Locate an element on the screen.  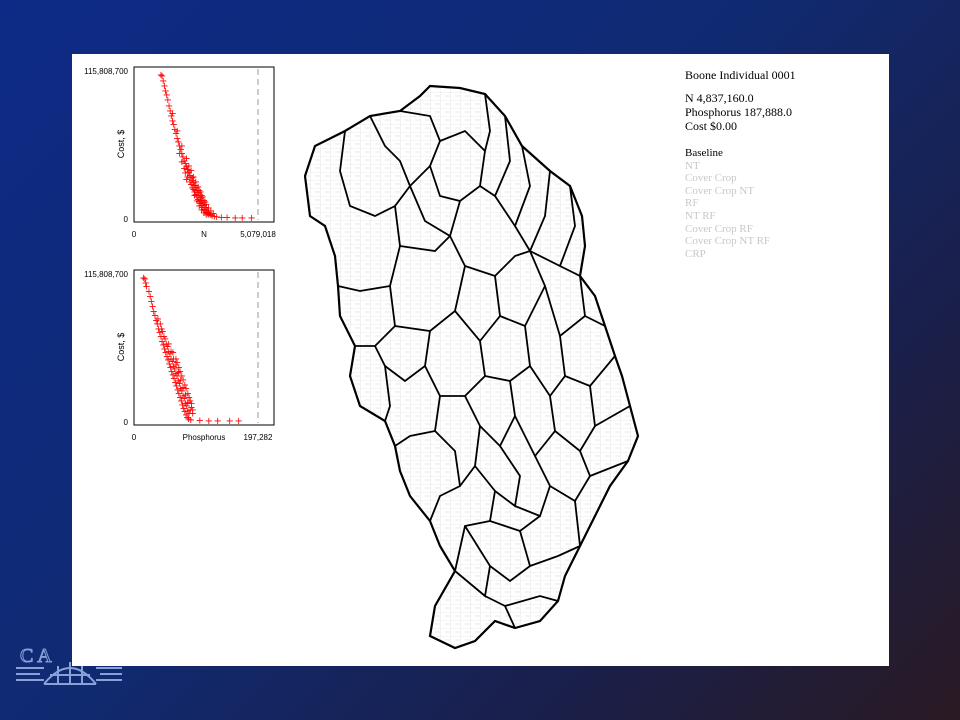
scenario-nt: NT is located at coordinates (692, 165).